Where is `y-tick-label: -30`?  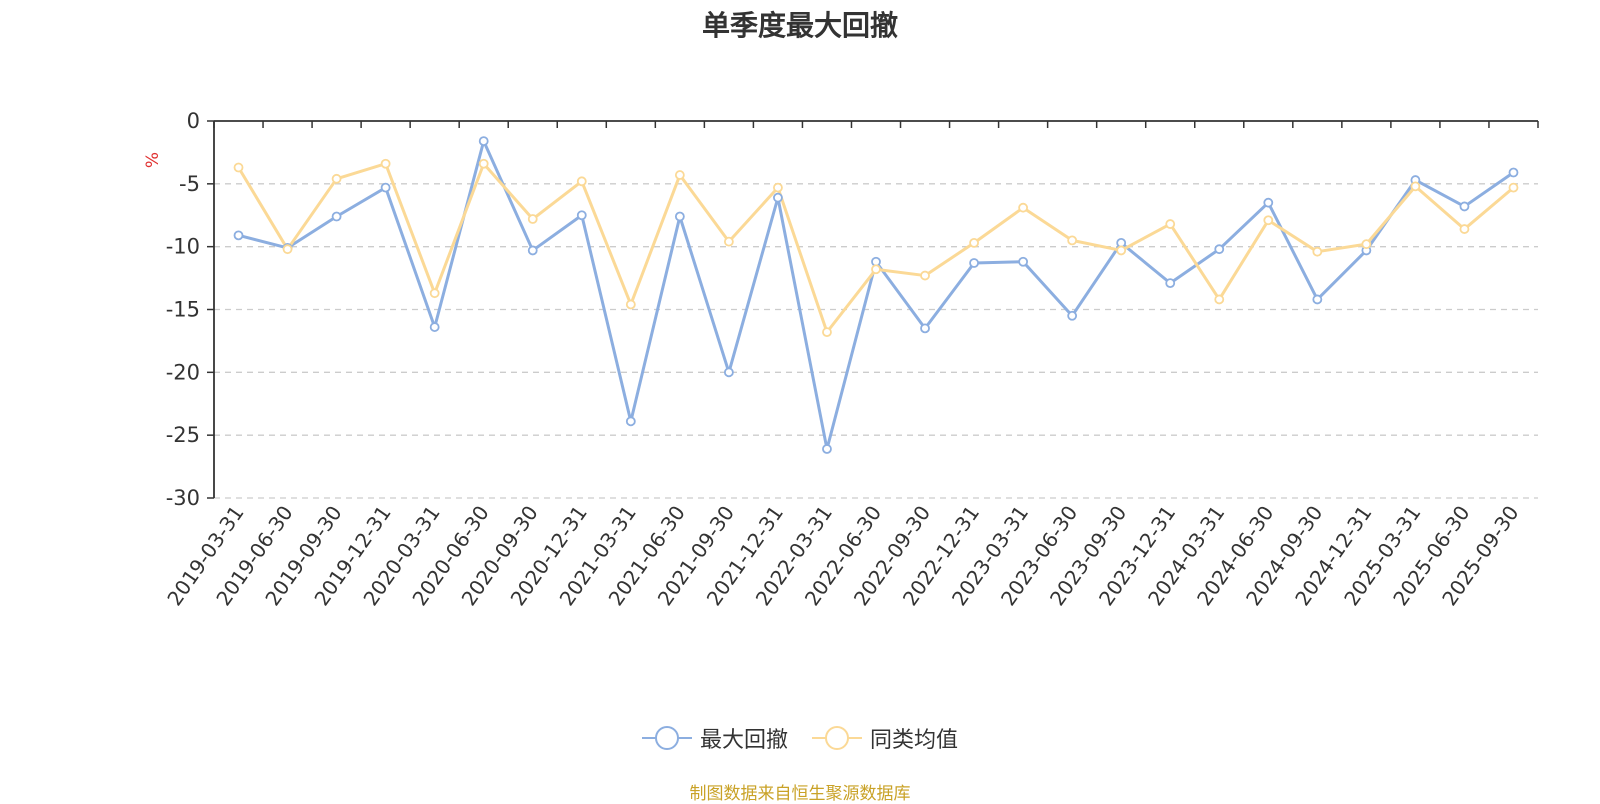 y-tick-label: -30 is located at coordinates (183, 498).